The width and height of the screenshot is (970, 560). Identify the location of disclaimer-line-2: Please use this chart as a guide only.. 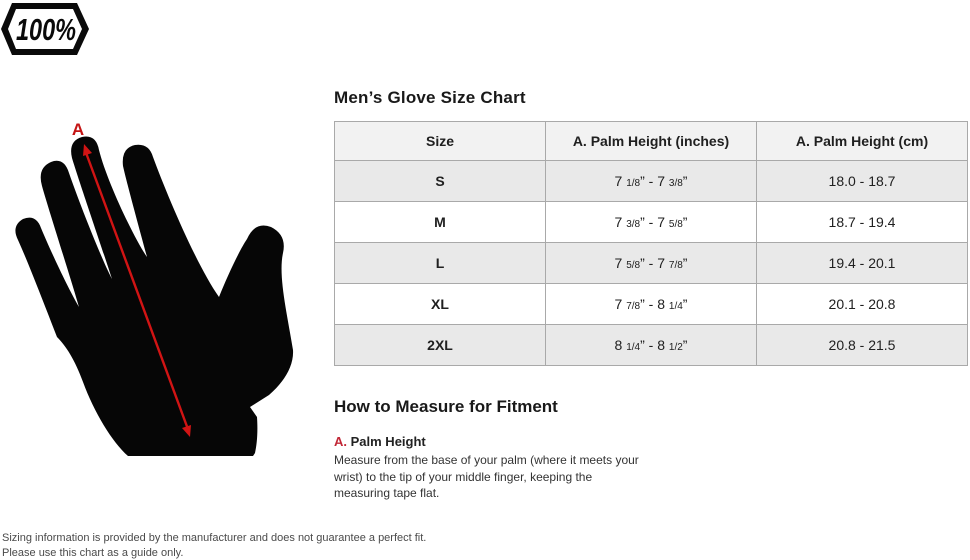
(93, 553).